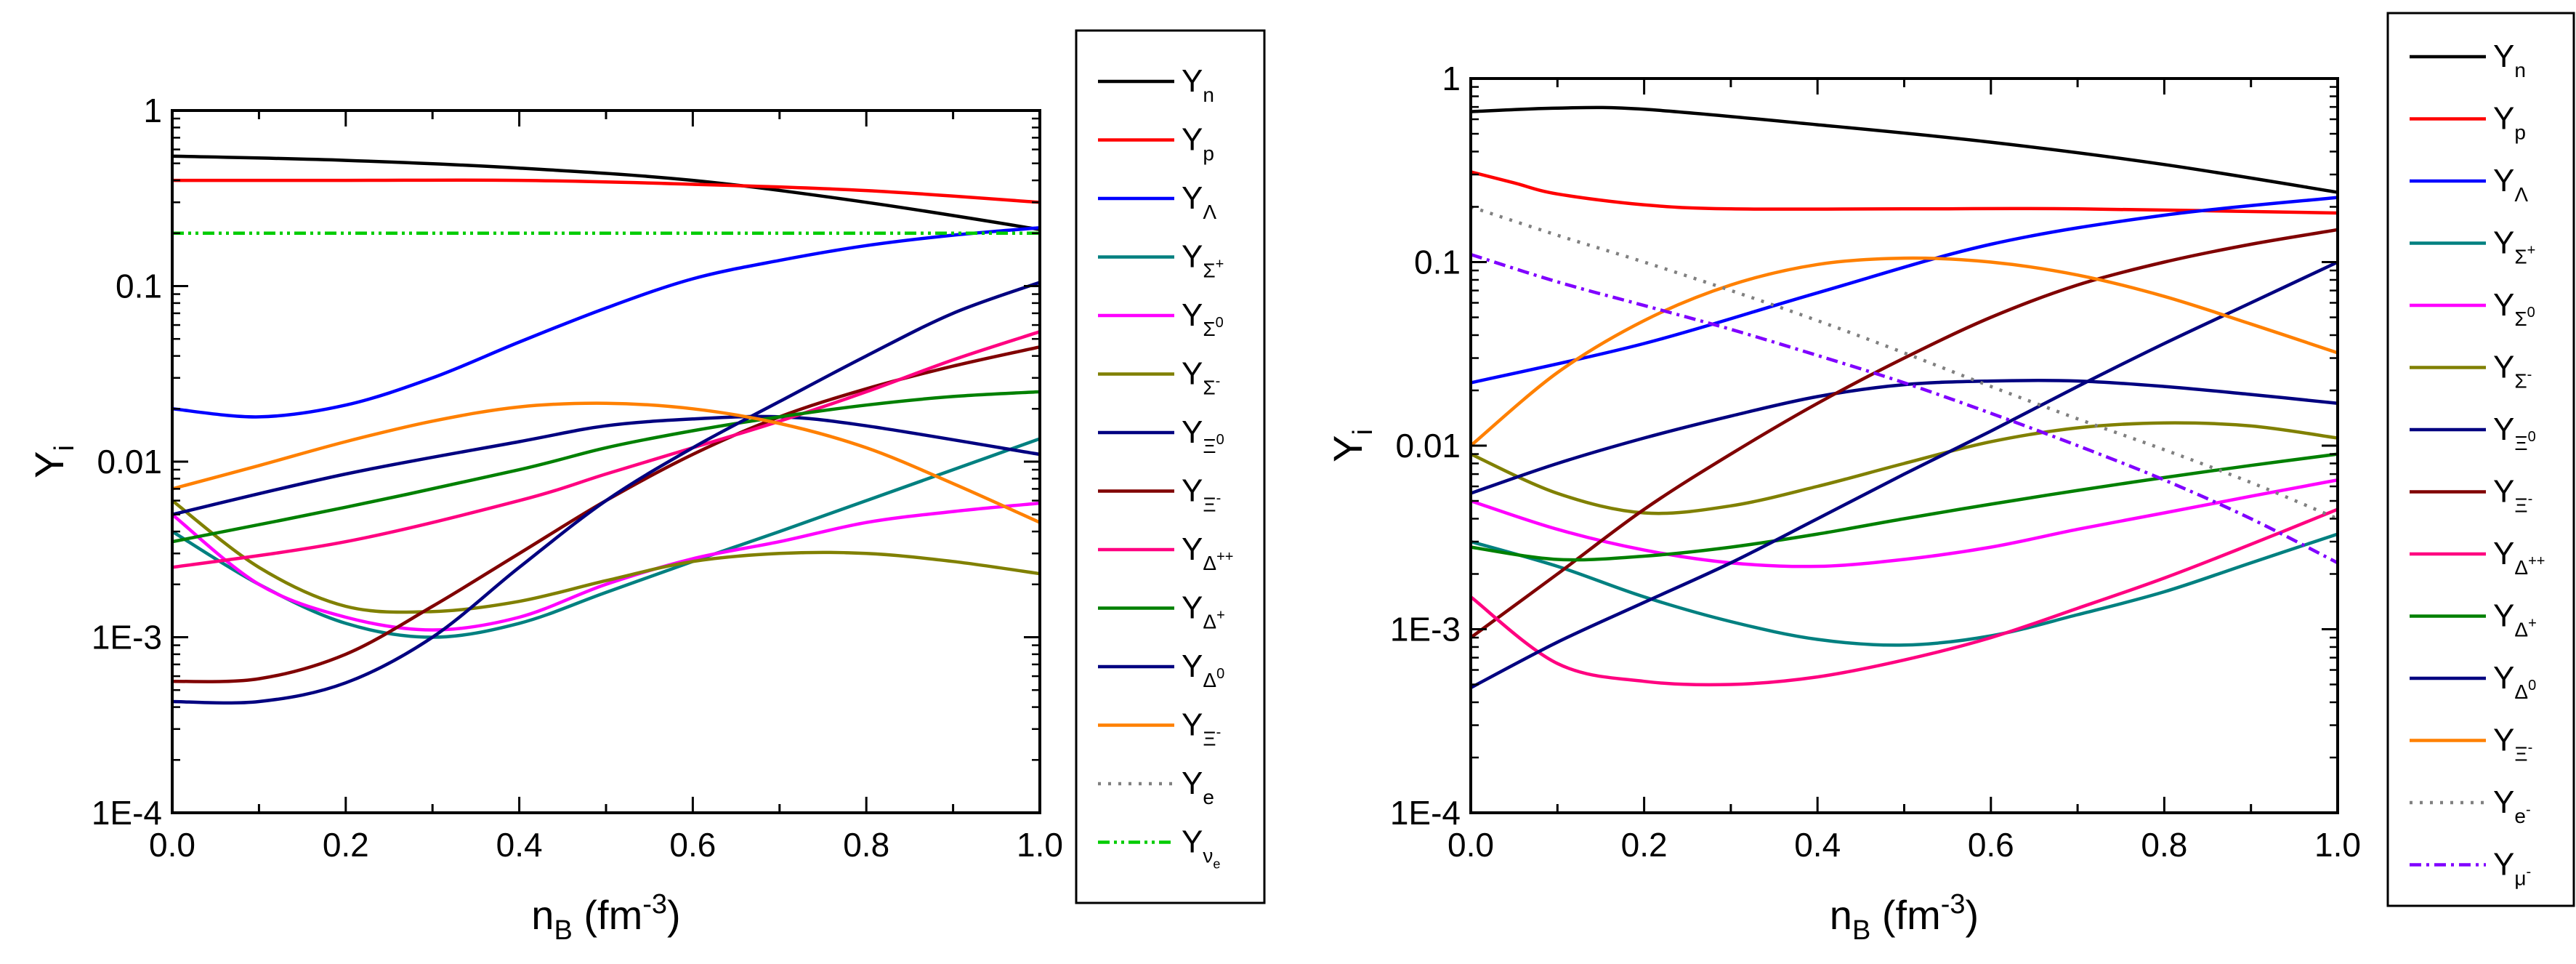 The image size is (2576, 964). I want to click on legend-label-12: Ye, so click(1198, 787).